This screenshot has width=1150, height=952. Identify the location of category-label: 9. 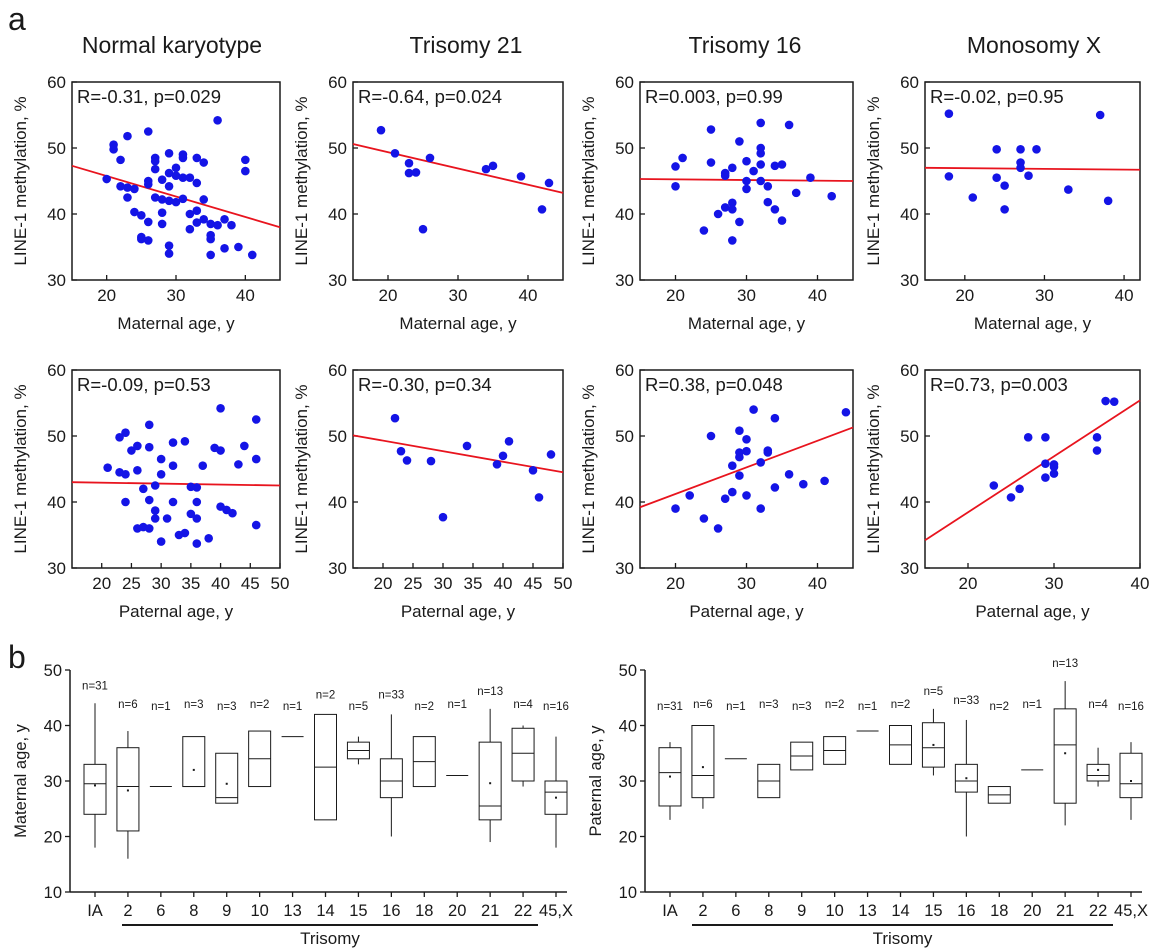
(801, 911).